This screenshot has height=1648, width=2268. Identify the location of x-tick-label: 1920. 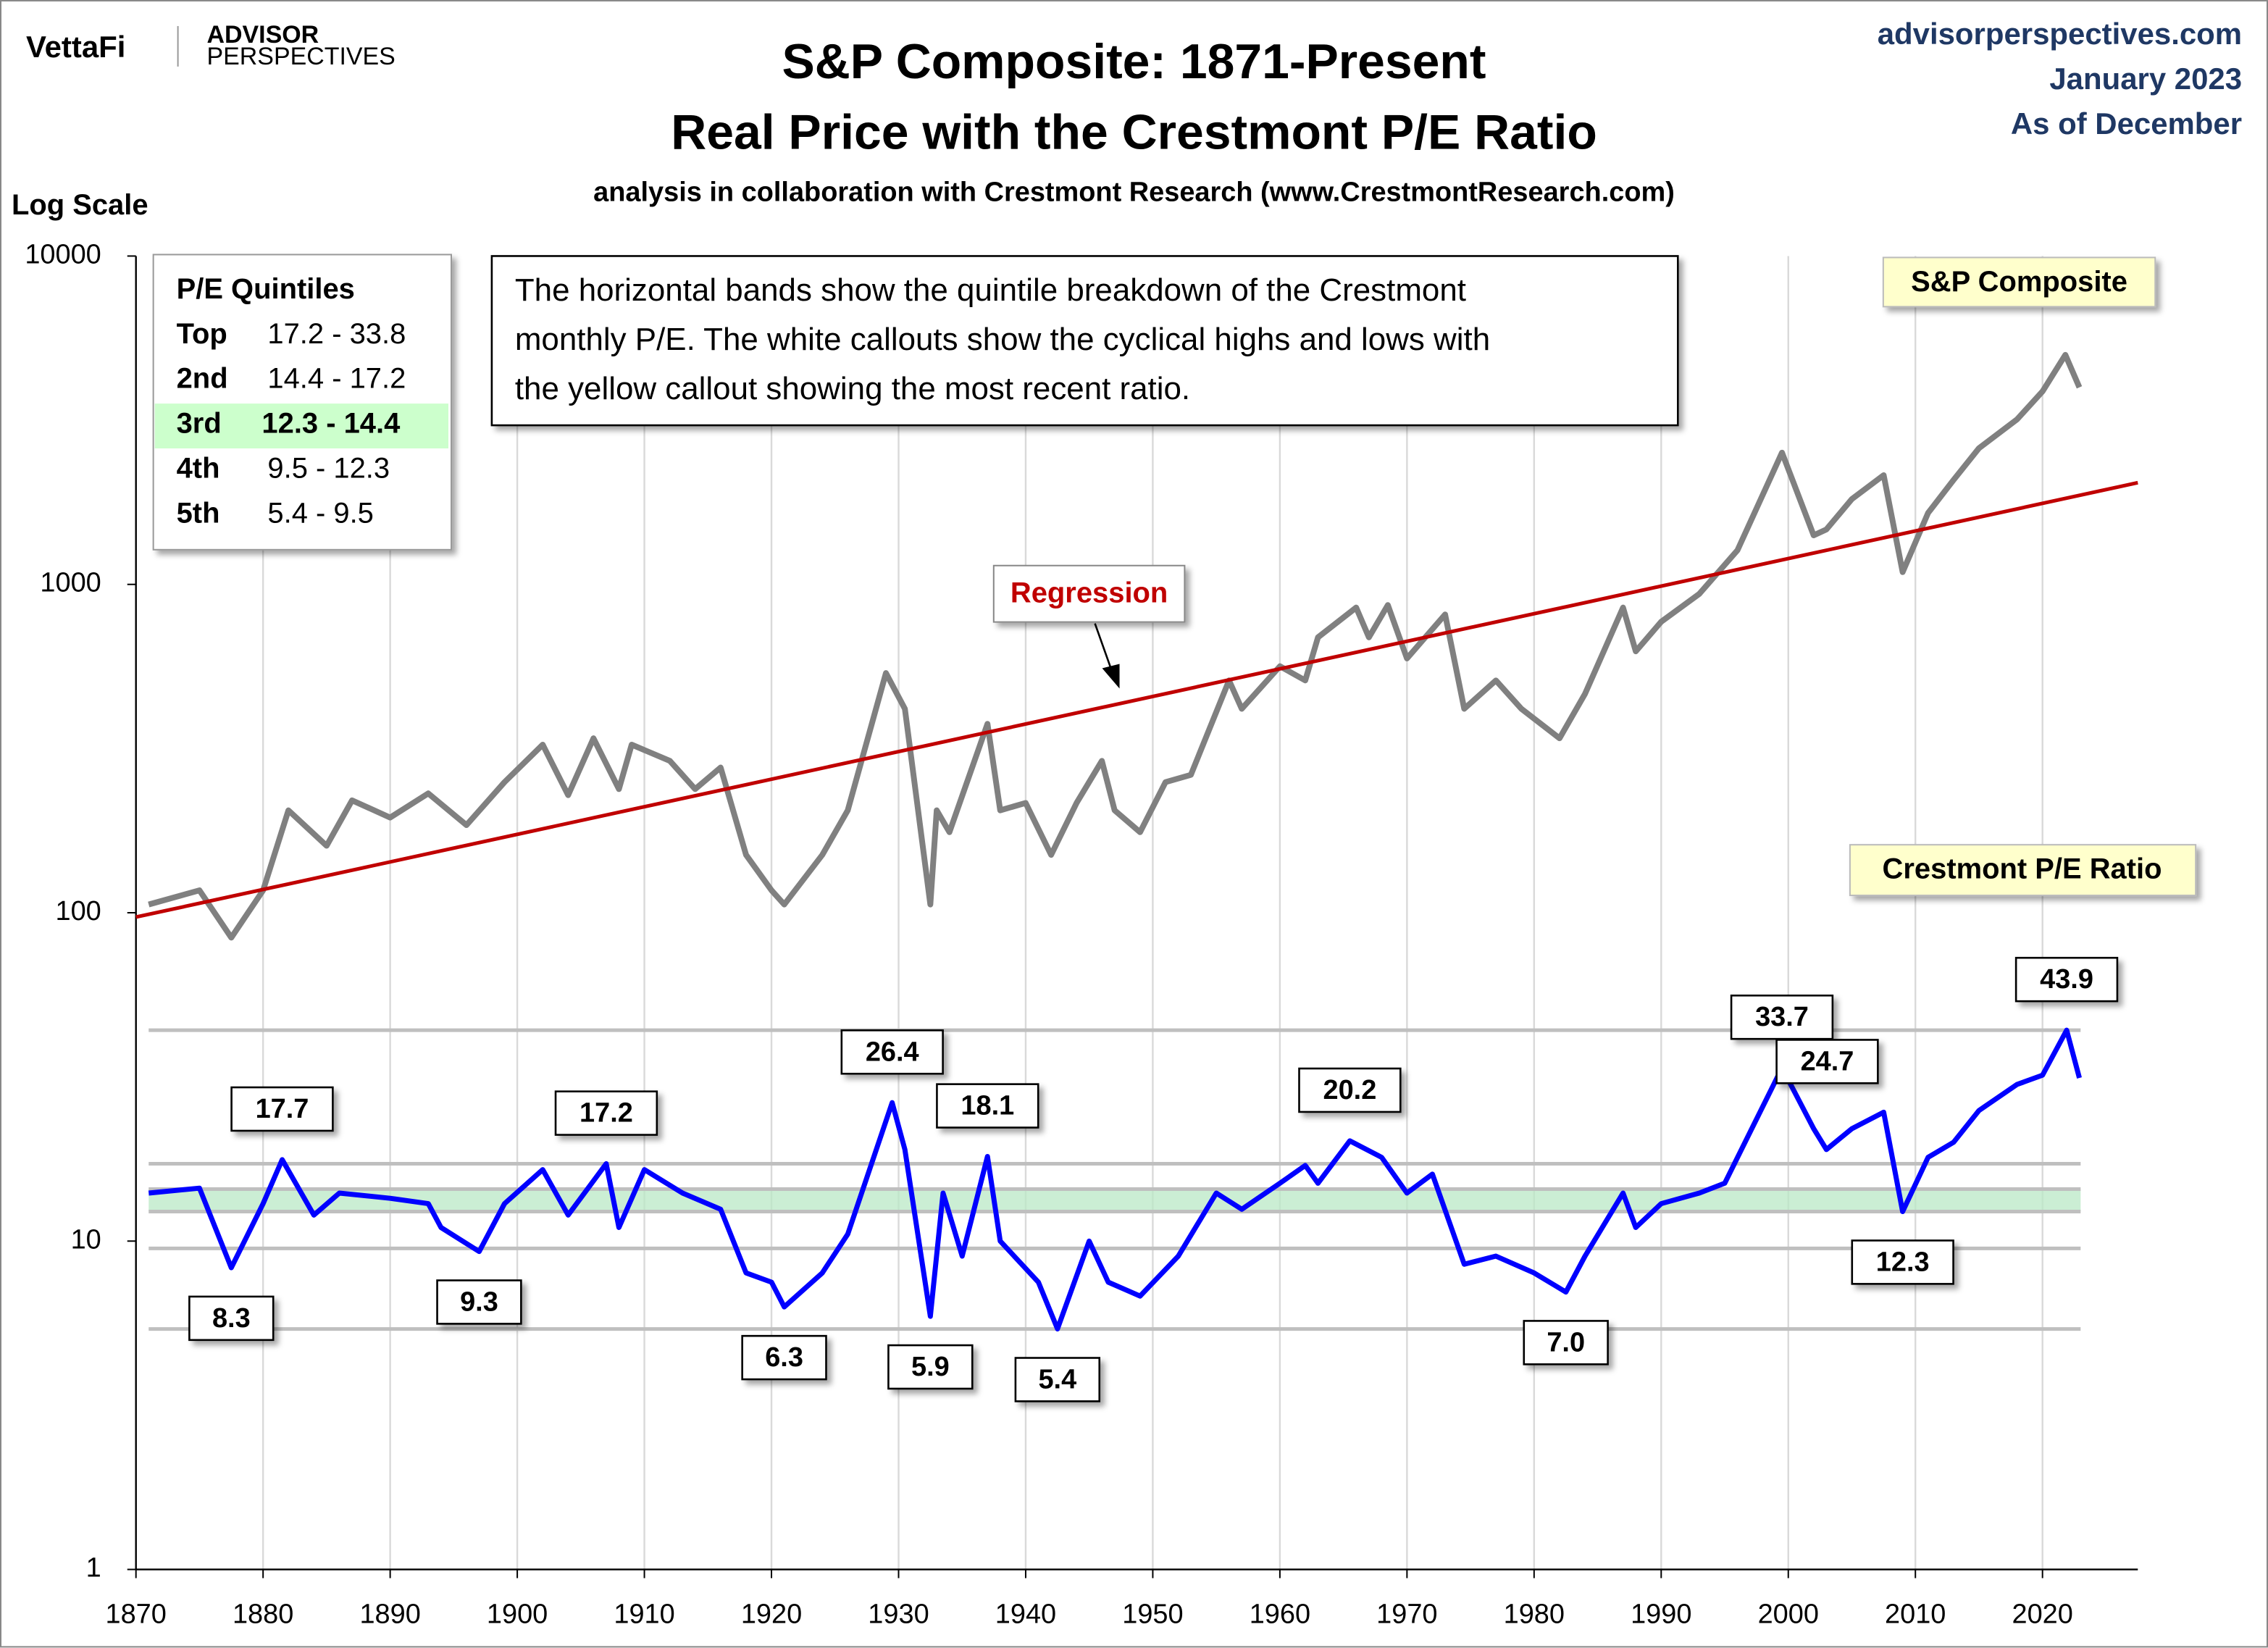
(772, 1614).